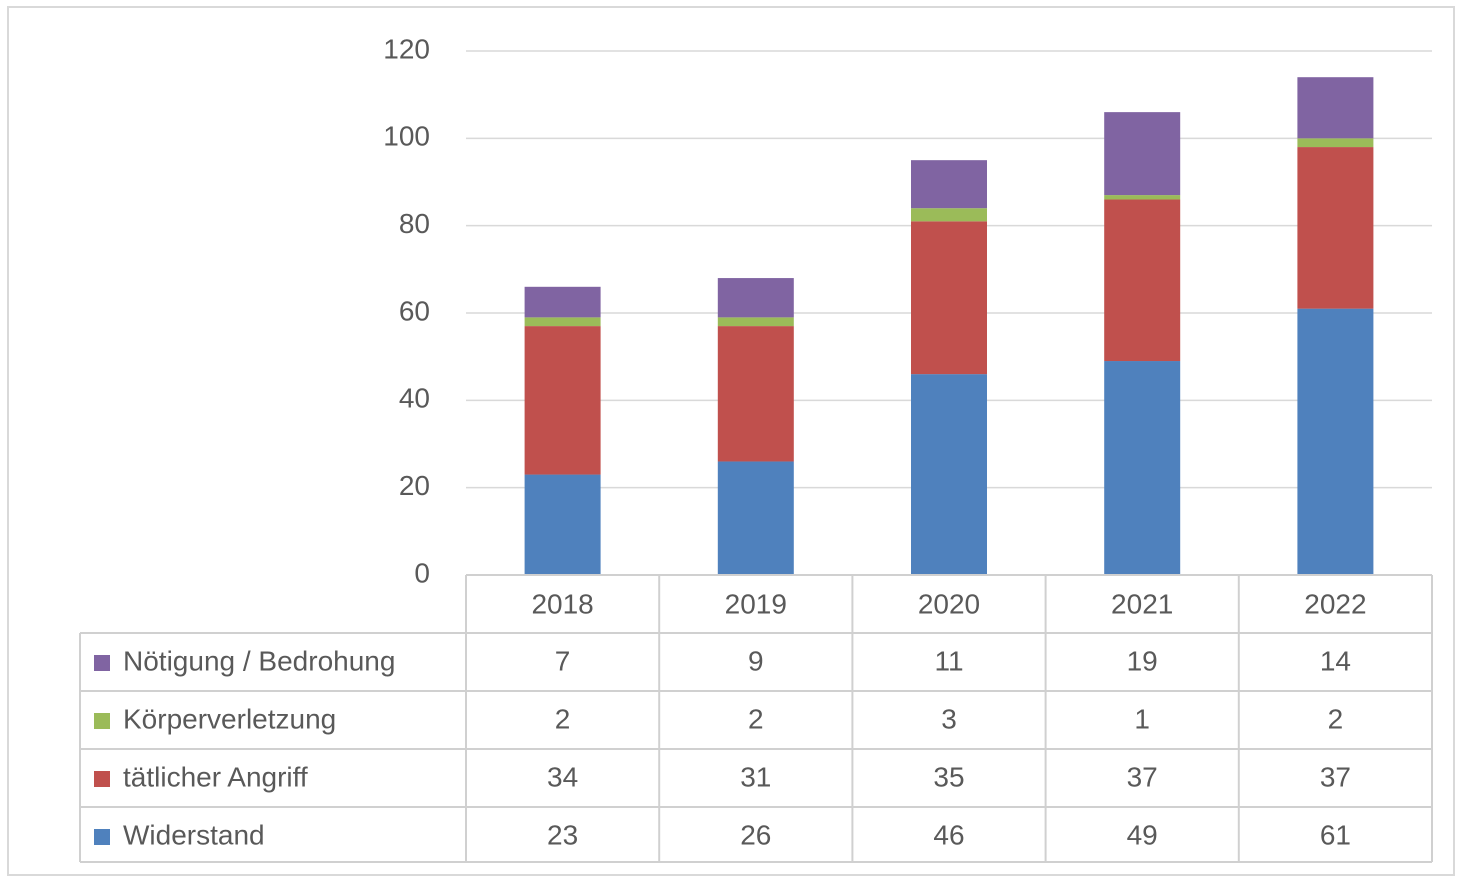 Image resolution: width=1458 pixels, height=880 pixels. I want to click on legend-label: Nötigung / Bedrohung, so click(259, 660).